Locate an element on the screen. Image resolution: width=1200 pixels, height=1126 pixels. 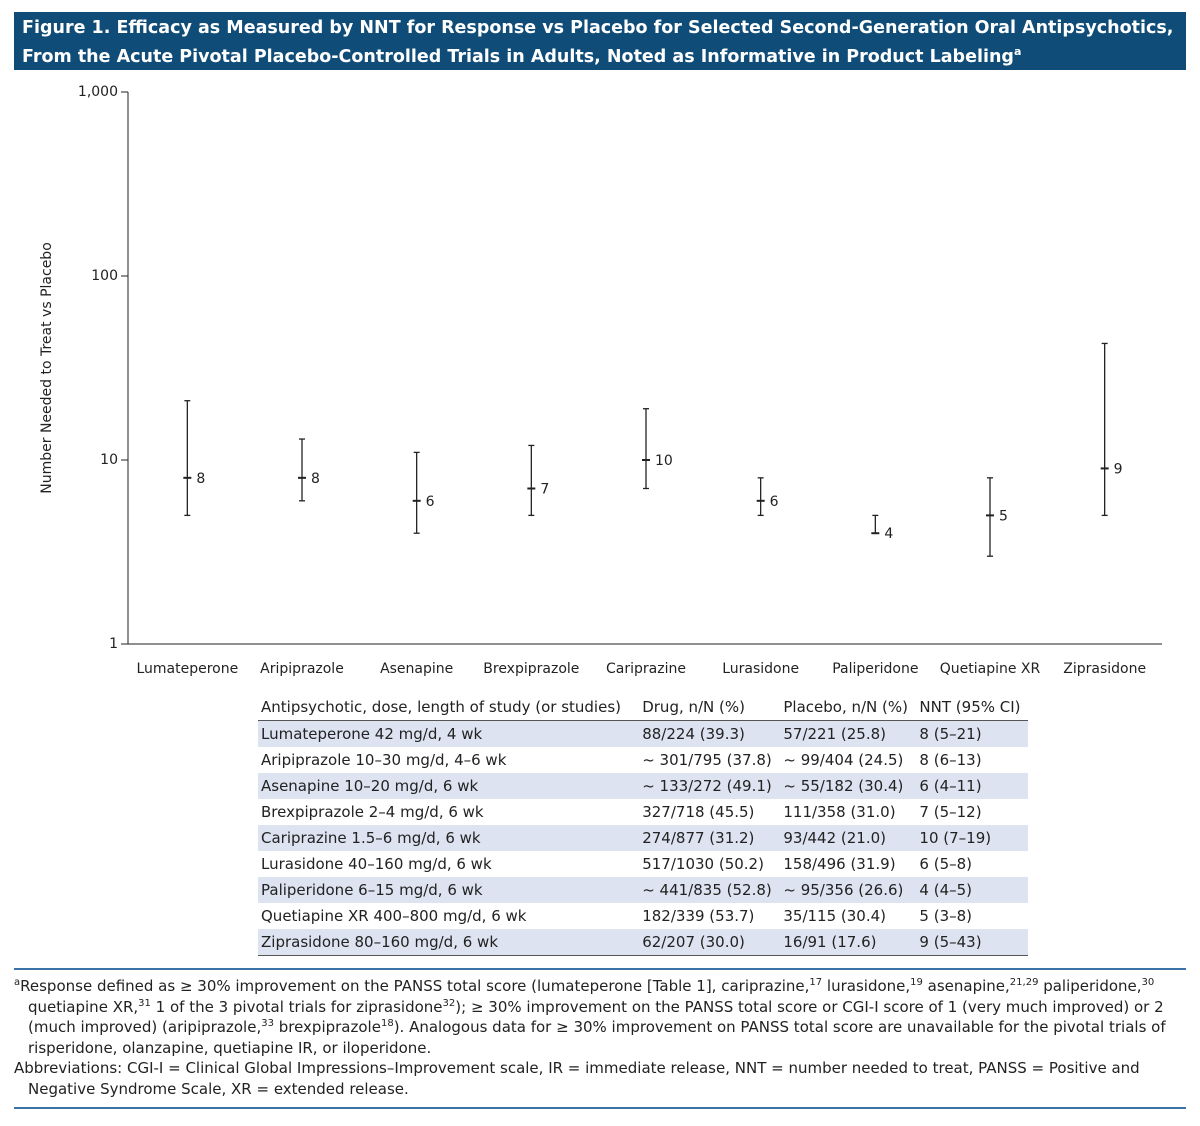
table-cell: ~ 133/272 (49.1) is located at coordinates (707, 786).